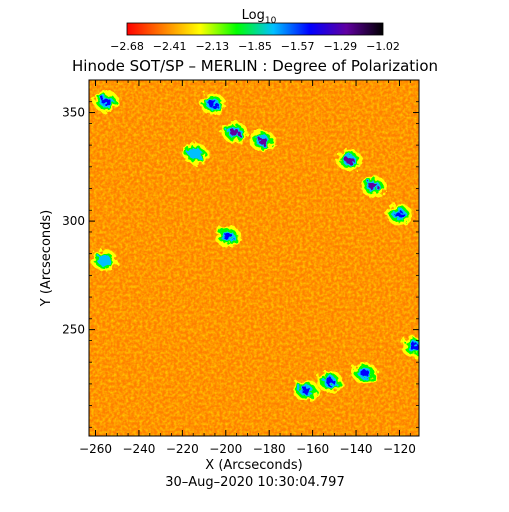  Describe the element at coordinates (399, 449) in the screenshot. I see `x-tick-label: −120` at that location.